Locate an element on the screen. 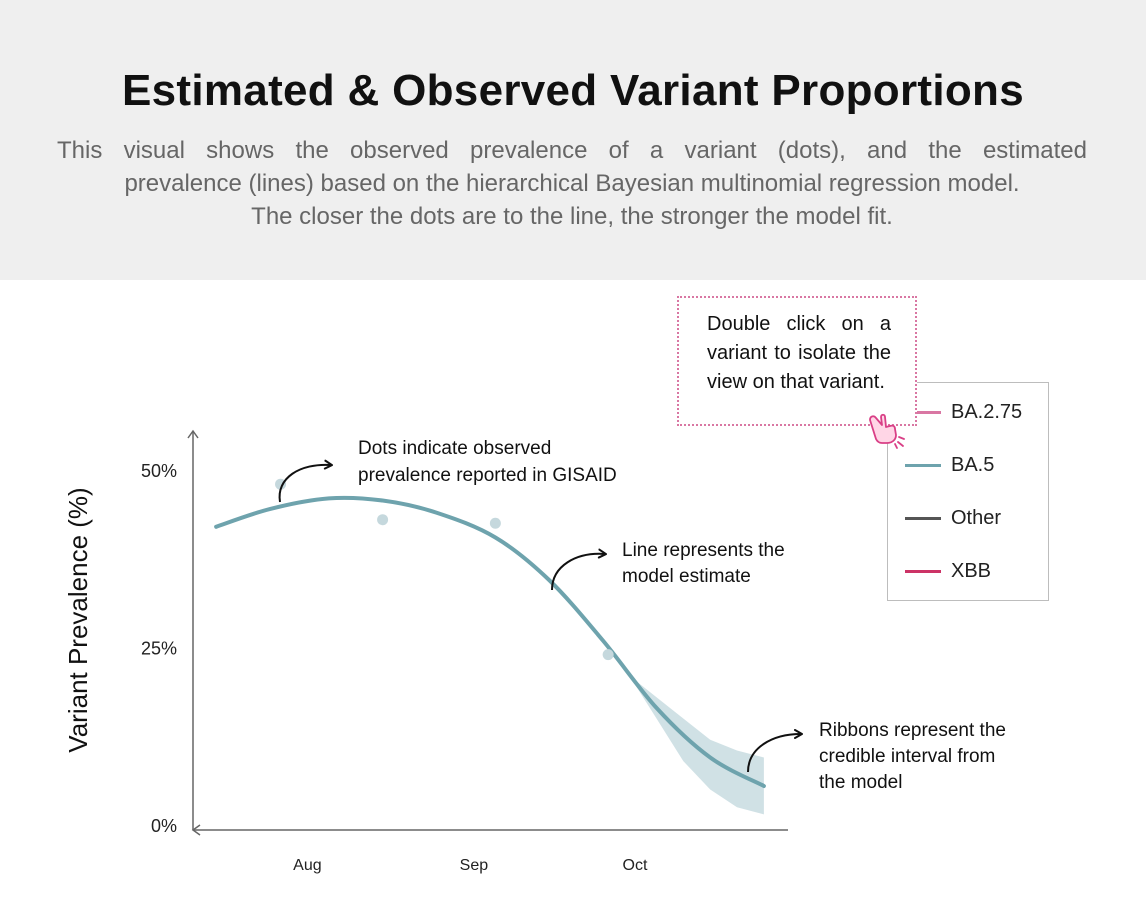 This screenshot has width=1146, height=911. y-tick-label: 0% is located at coordinates (164, 826).